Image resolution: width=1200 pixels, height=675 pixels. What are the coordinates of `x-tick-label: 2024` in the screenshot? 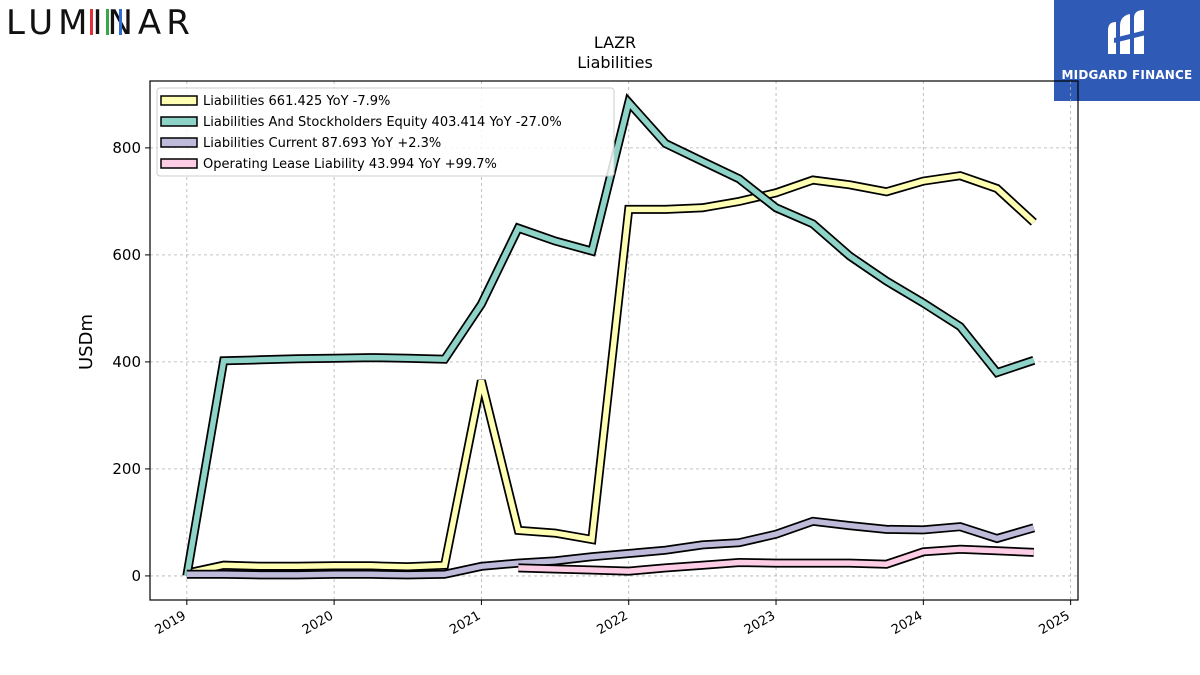 It's located at (907, 623).